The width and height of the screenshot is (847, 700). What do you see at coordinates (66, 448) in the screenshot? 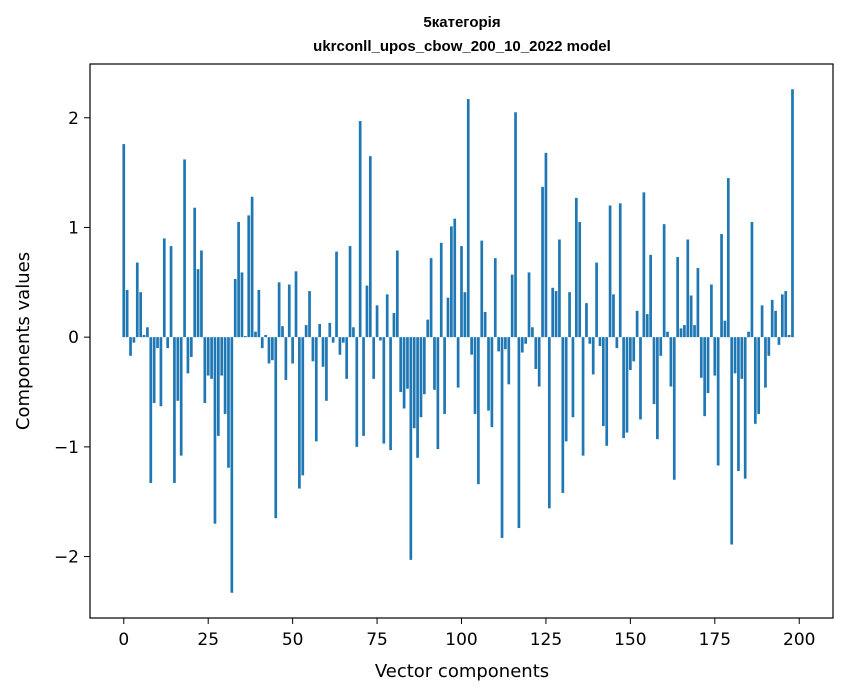
I see `y-tick-label: −1` at bounding box center [66, 448].